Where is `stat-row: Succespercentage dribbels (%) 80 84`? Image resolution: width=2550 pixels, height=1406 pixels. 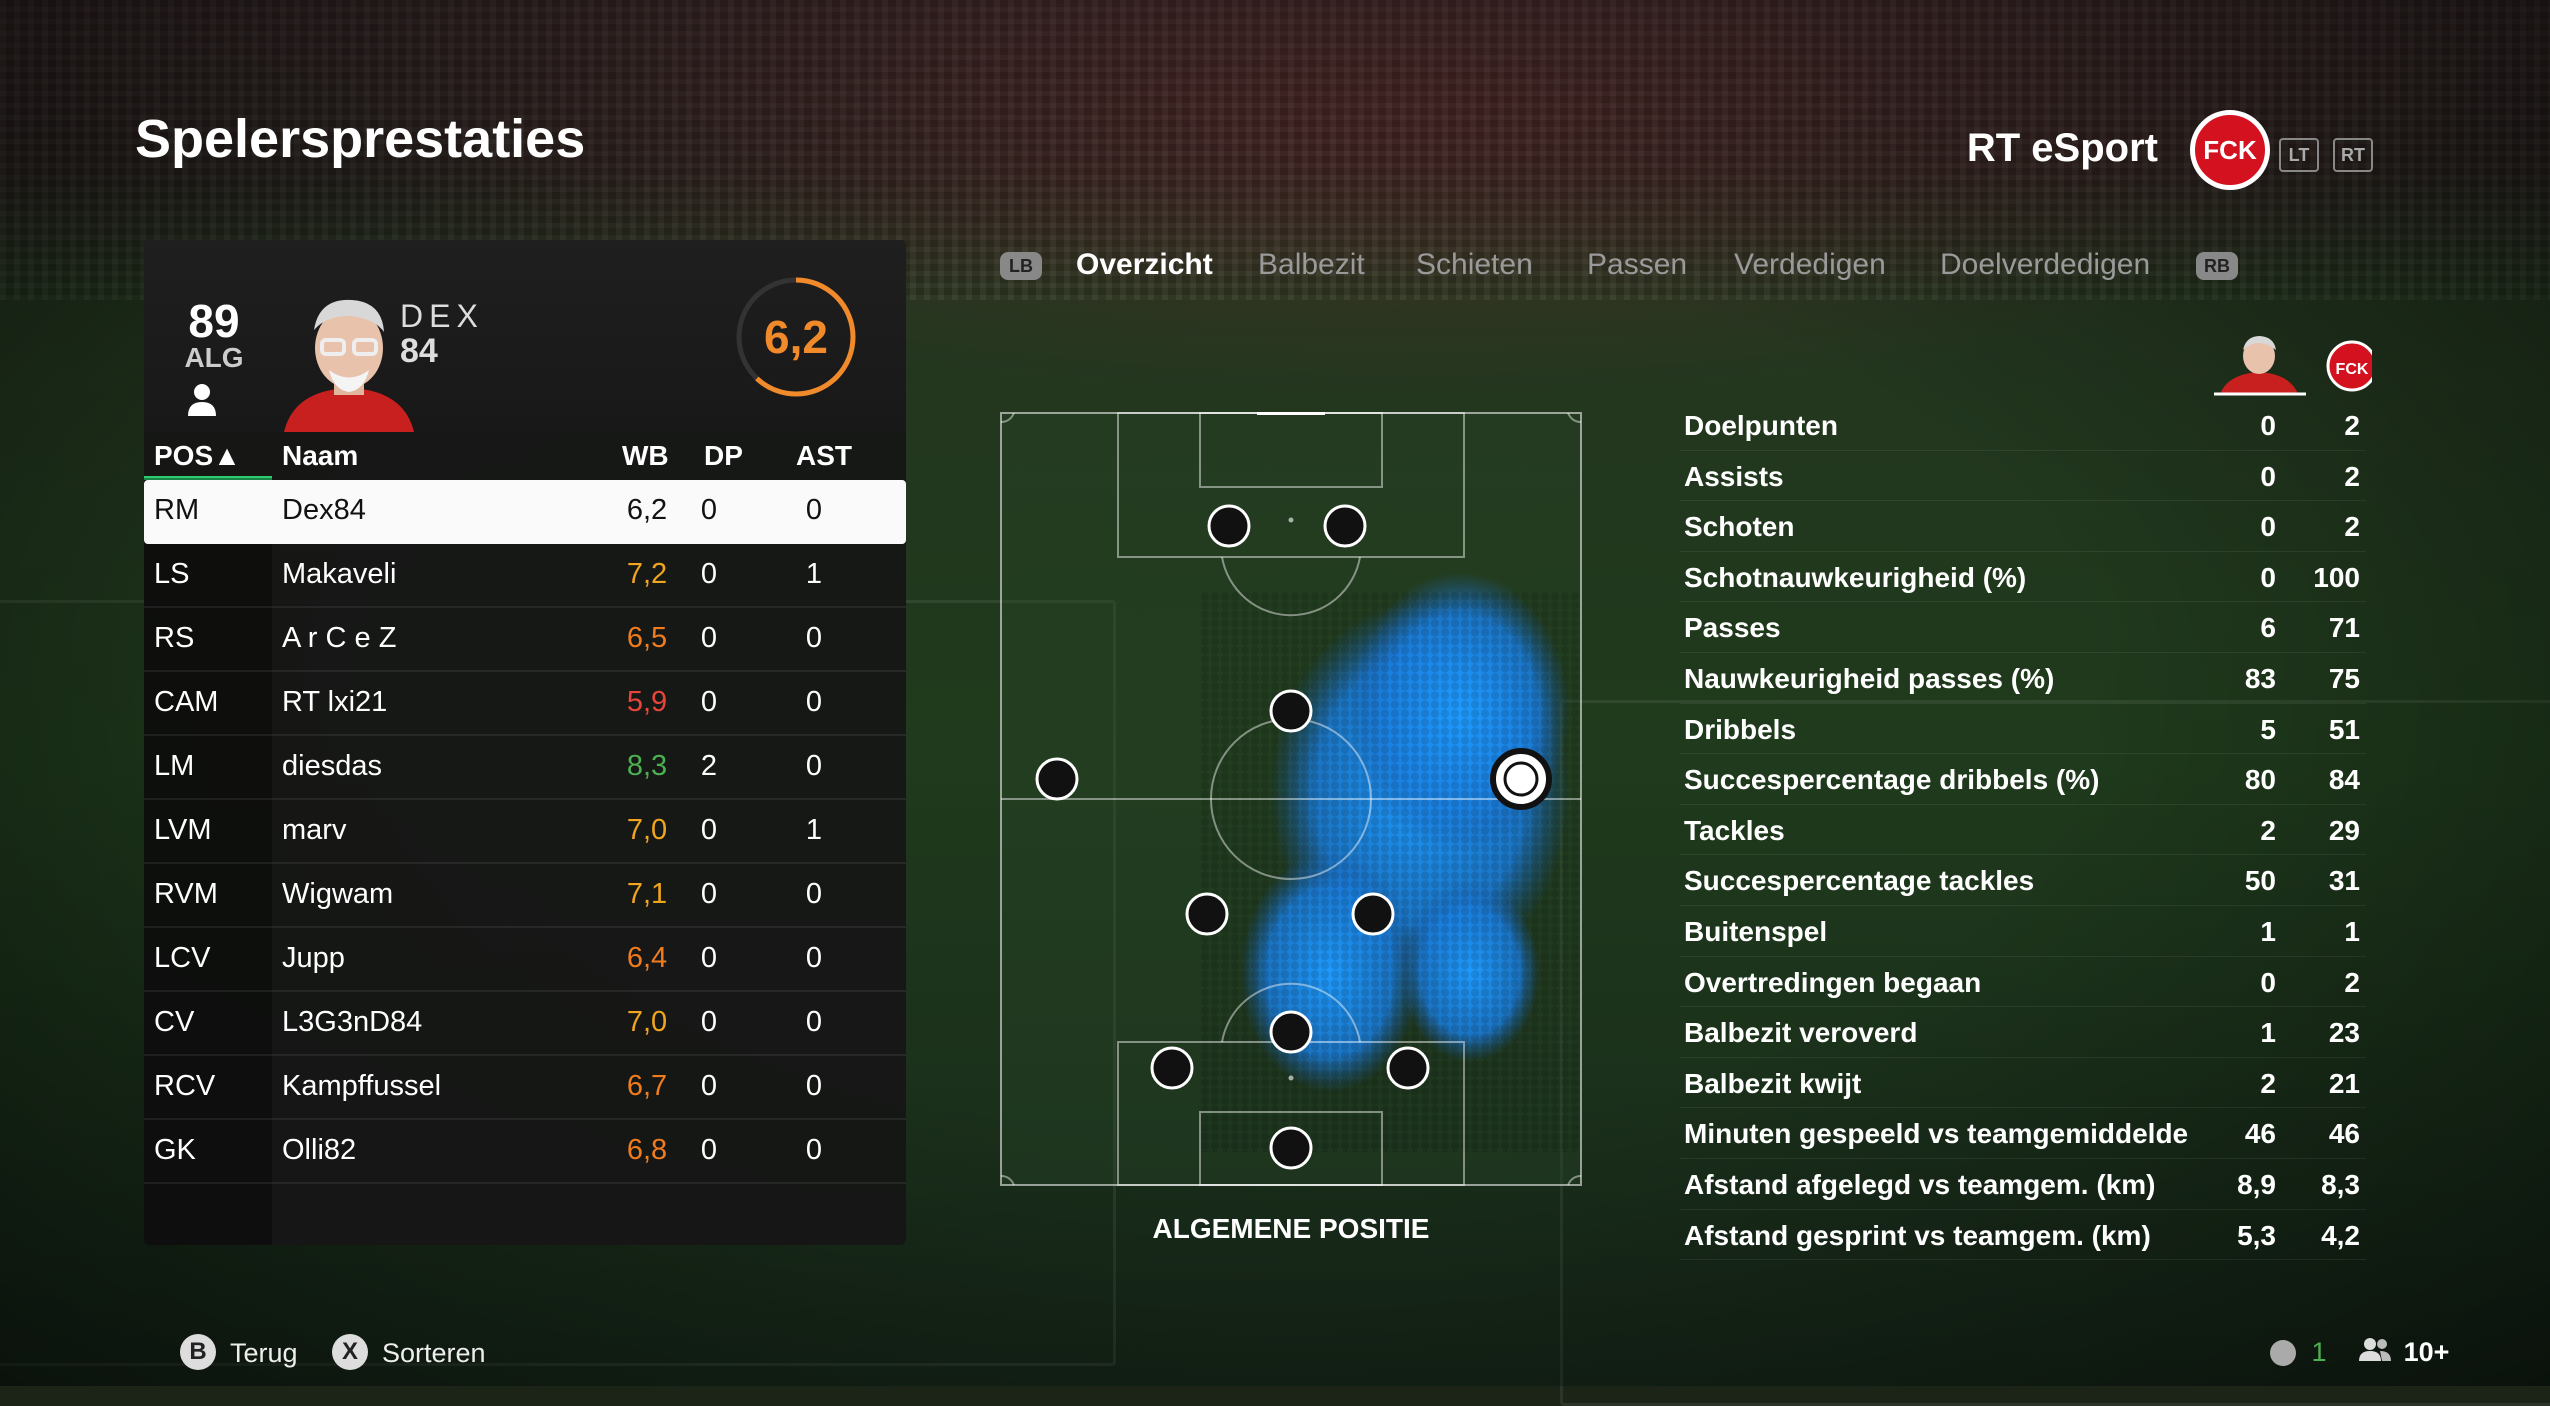 stat-row: Succespercentage dribbels (%) 80 84 is located at coordinates (2023, 779).